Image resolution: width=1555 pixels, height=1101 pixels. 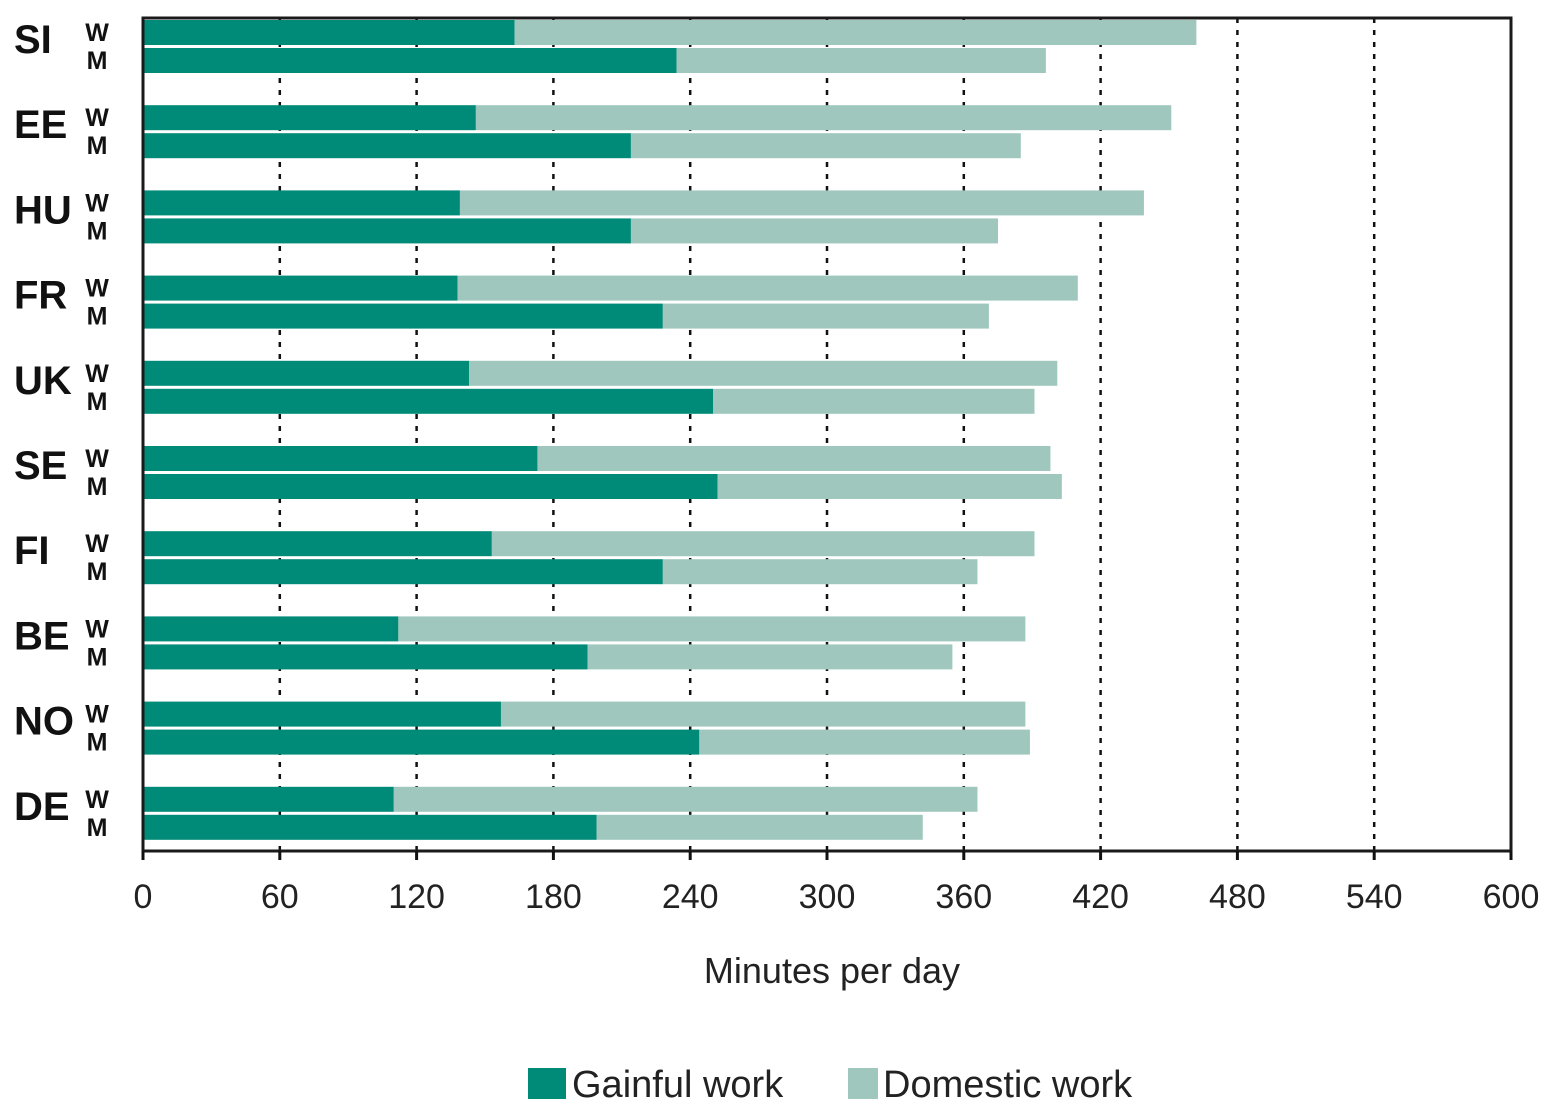 I want to click on country-label: BE, so click(x=42, y=636).